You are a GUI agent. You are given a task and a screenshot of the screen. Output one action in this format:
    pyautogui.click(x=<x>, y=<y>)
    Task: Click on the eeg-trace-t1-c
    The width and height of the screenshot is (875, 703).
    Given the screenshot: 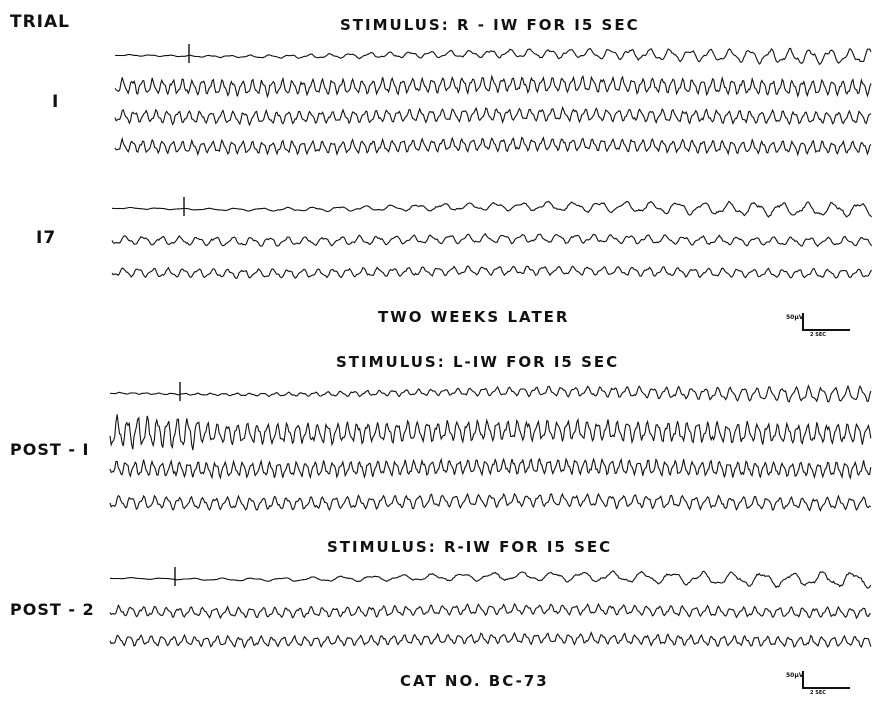 What is the action you would take?
    pyautogui.click(x=493, y=116)
    